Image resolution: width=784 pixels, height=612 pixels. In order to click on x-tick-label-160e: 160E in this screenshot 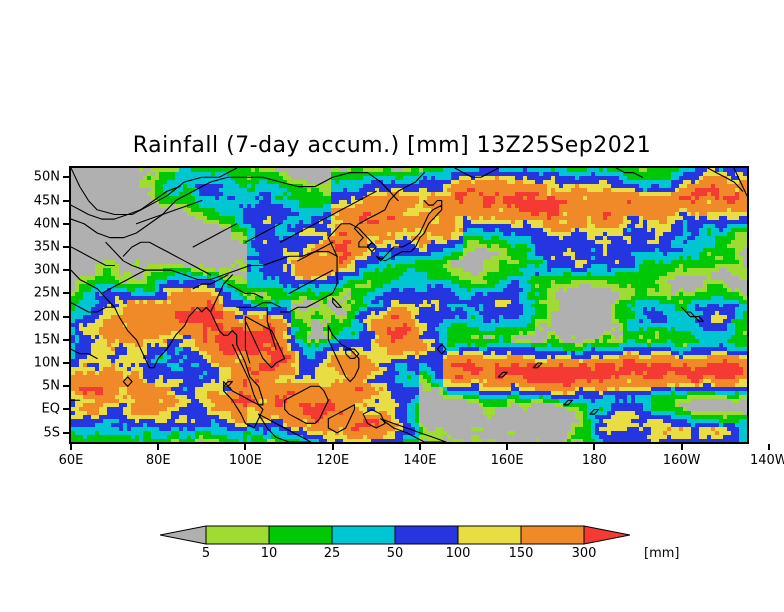, I will do `click(507, 460)`.